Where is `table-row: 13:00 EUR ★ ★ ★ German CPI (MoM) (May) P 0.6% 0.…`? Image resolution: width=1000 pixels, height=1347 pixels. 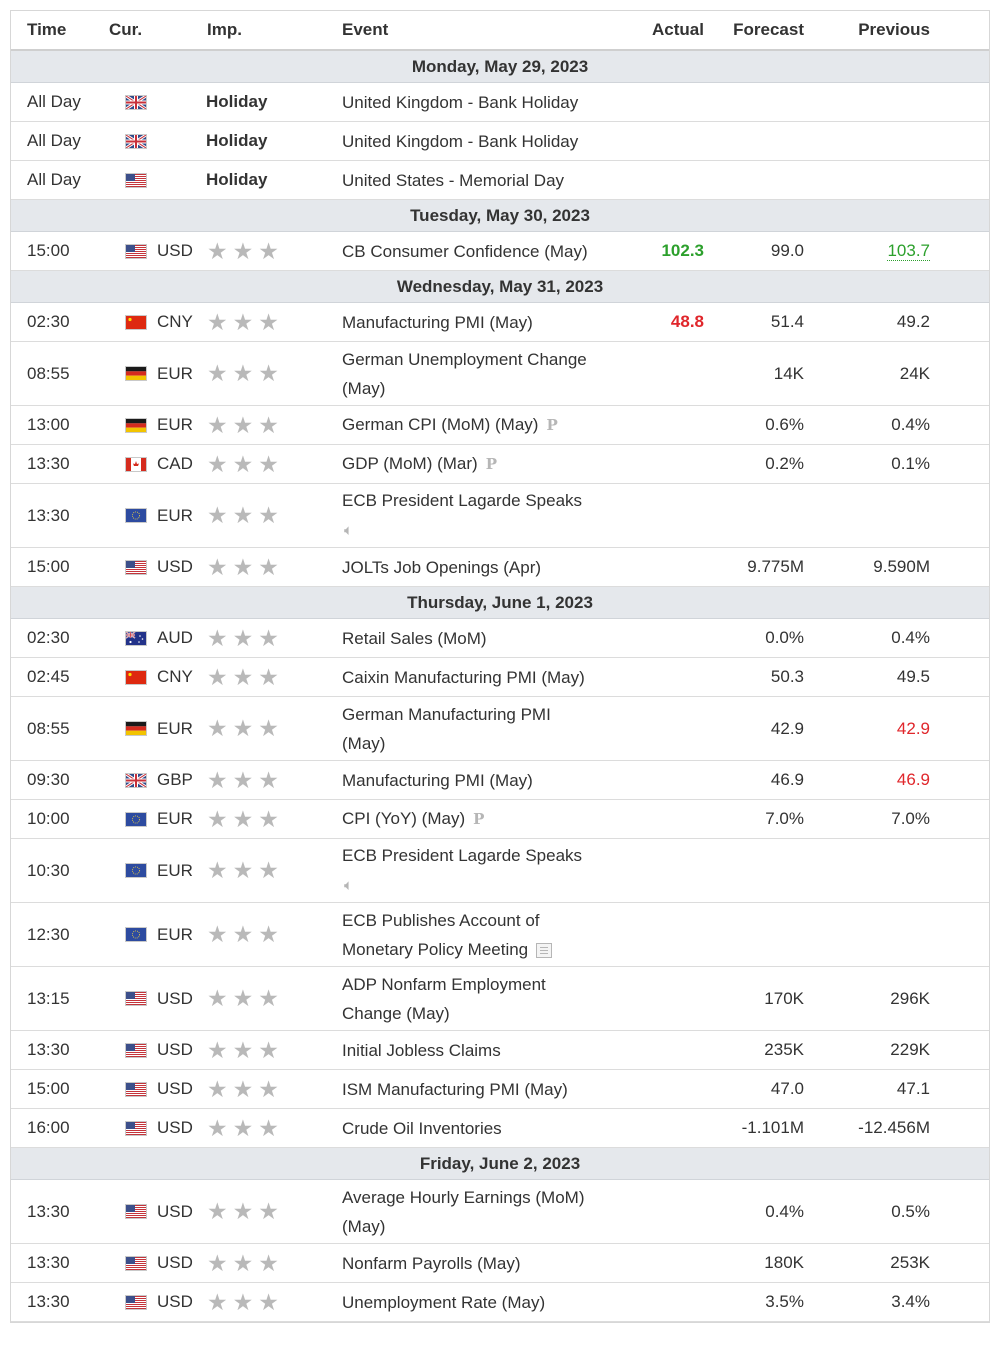 table-row: 13:00 EUR ★ ★ ★ German CPI (MoM) (May) P 0.6% 0.… is located at coordinates (500, 425).